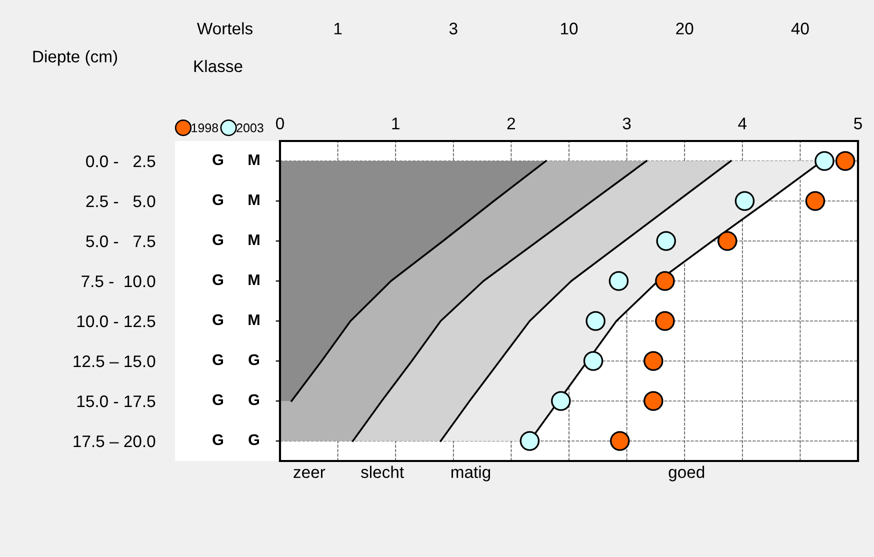 This screenshot has height=557, width=874. Describe the element at coordinates (75, 58) in the screenshot. I see `y-axis-title: Diepte (cm)` at that location.